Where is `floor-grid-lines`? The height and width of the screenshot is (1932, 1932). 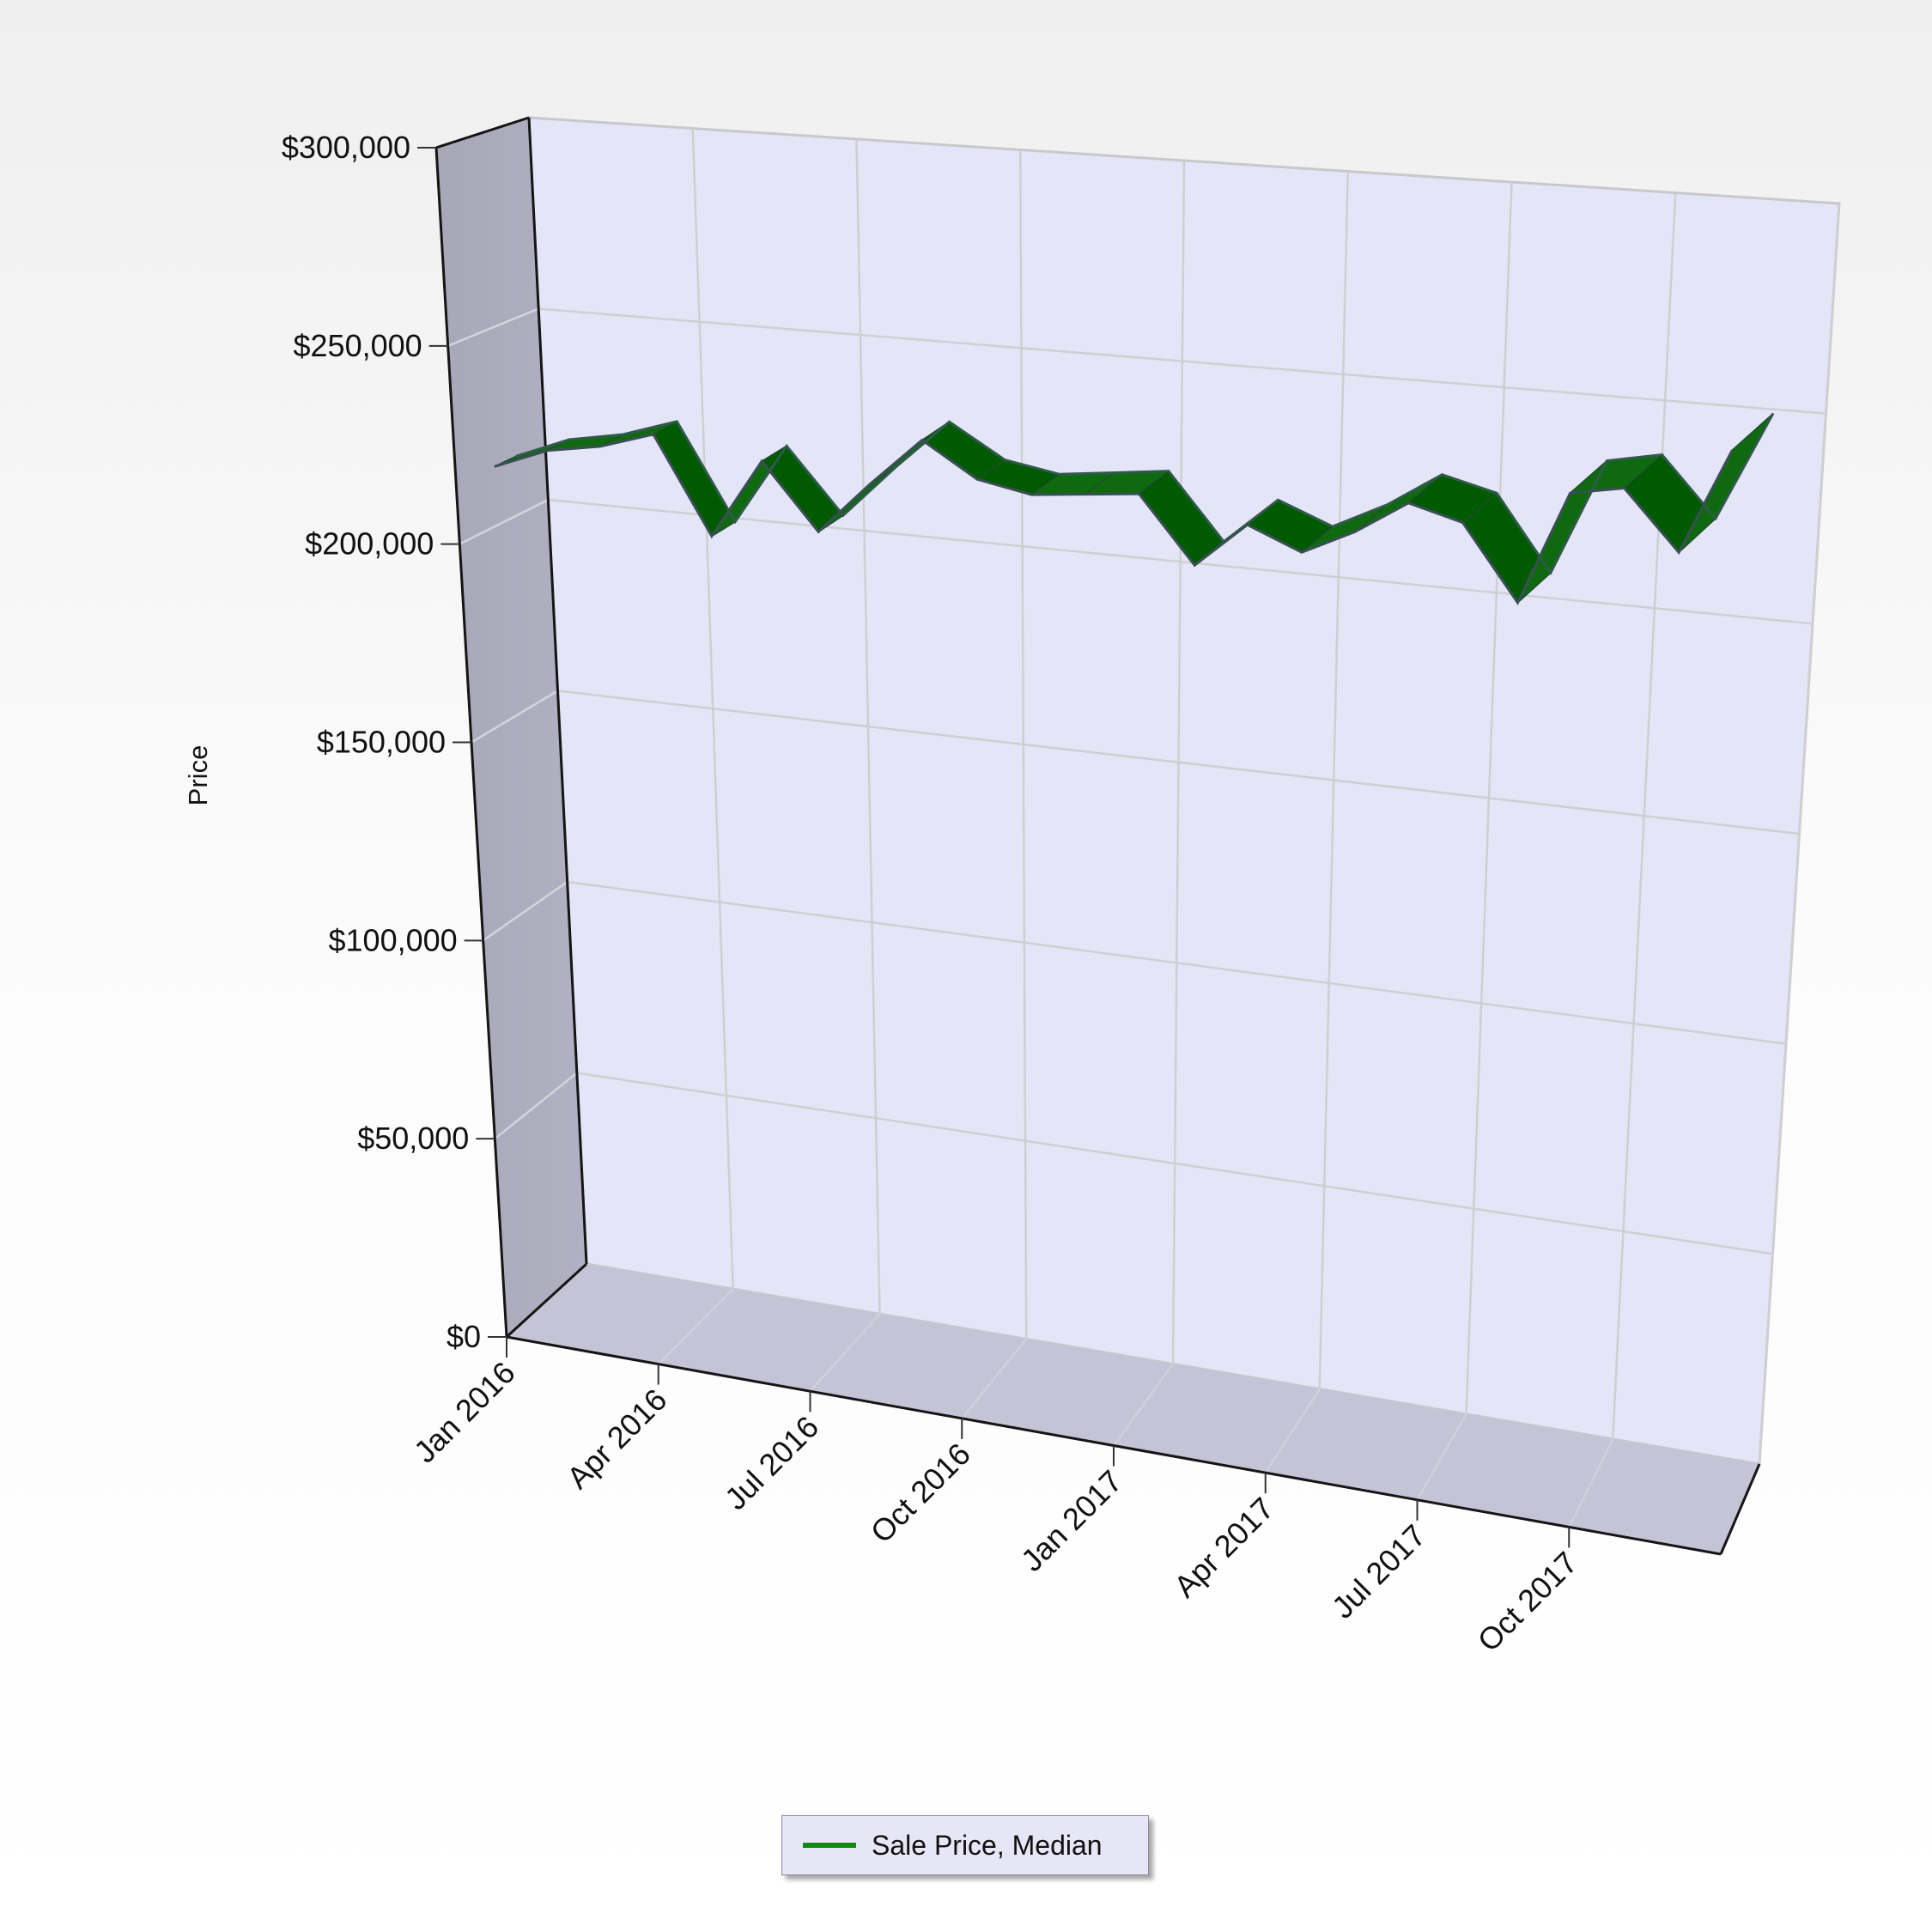
floor-grid-lines is located at coordinates (1209, 1422).